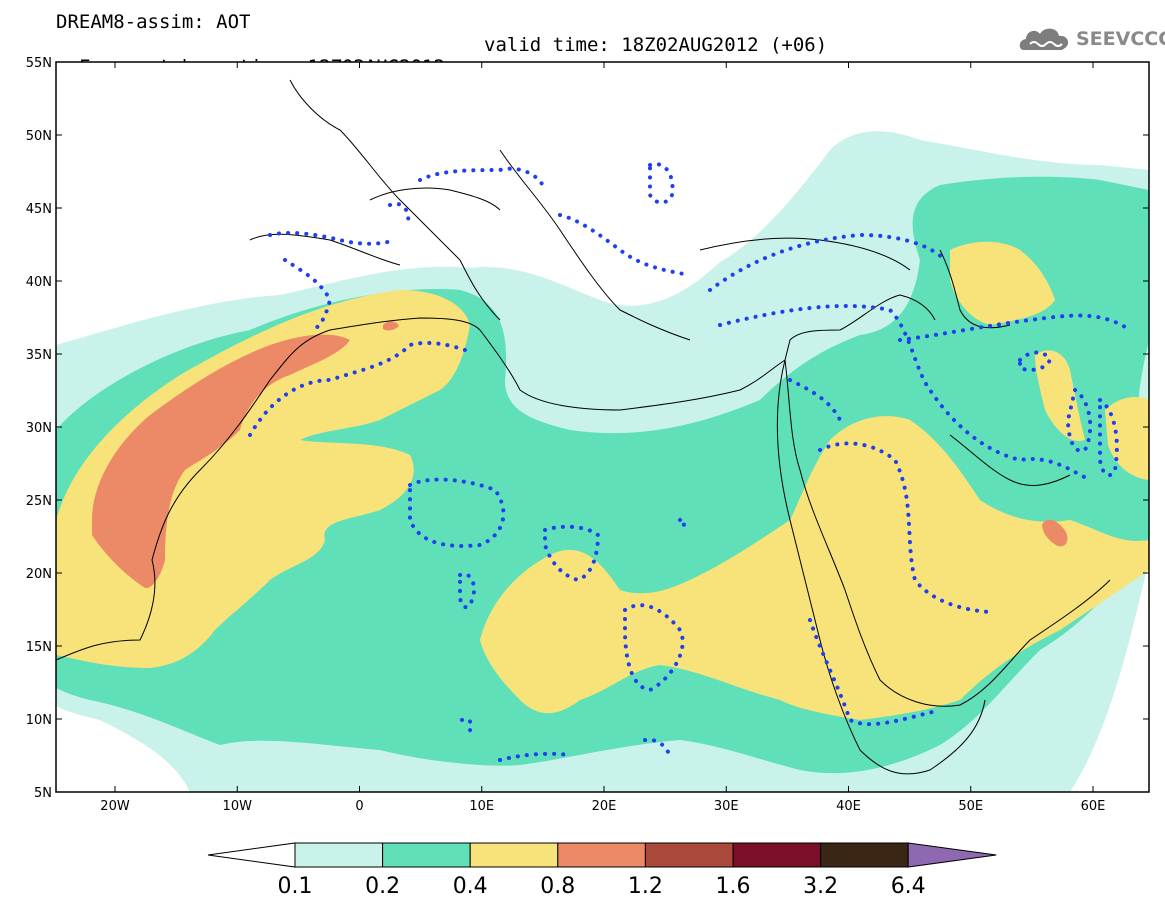 Image resolution: width=1165 pixels, height=905 pixels. What do you see at coordinates (1044, 39) in the screenshot?
I see `cloud-icon` at bounding box center [1044, 39].